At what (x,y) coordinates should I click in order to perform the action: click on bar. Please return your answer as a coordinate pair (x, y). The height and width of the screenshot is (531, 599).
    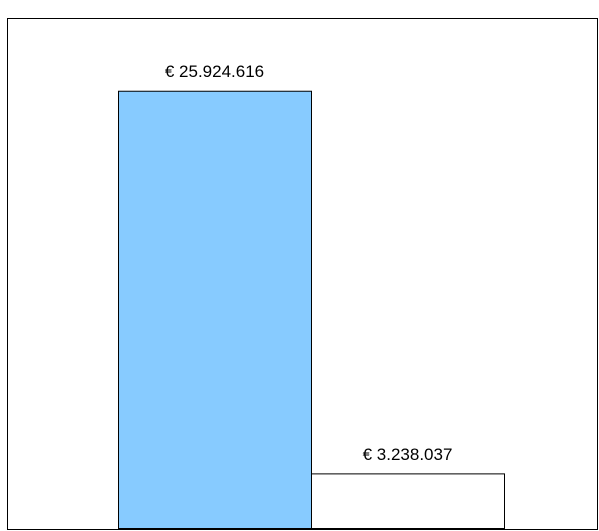
    Looking at the image, I should click on (408, 501).